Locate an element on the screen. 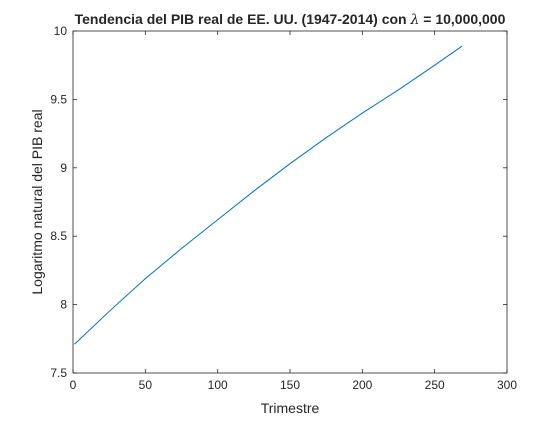 This screenshot has height=425, width=560. x-tick-label: 200 is located at coordinates (362, 385).